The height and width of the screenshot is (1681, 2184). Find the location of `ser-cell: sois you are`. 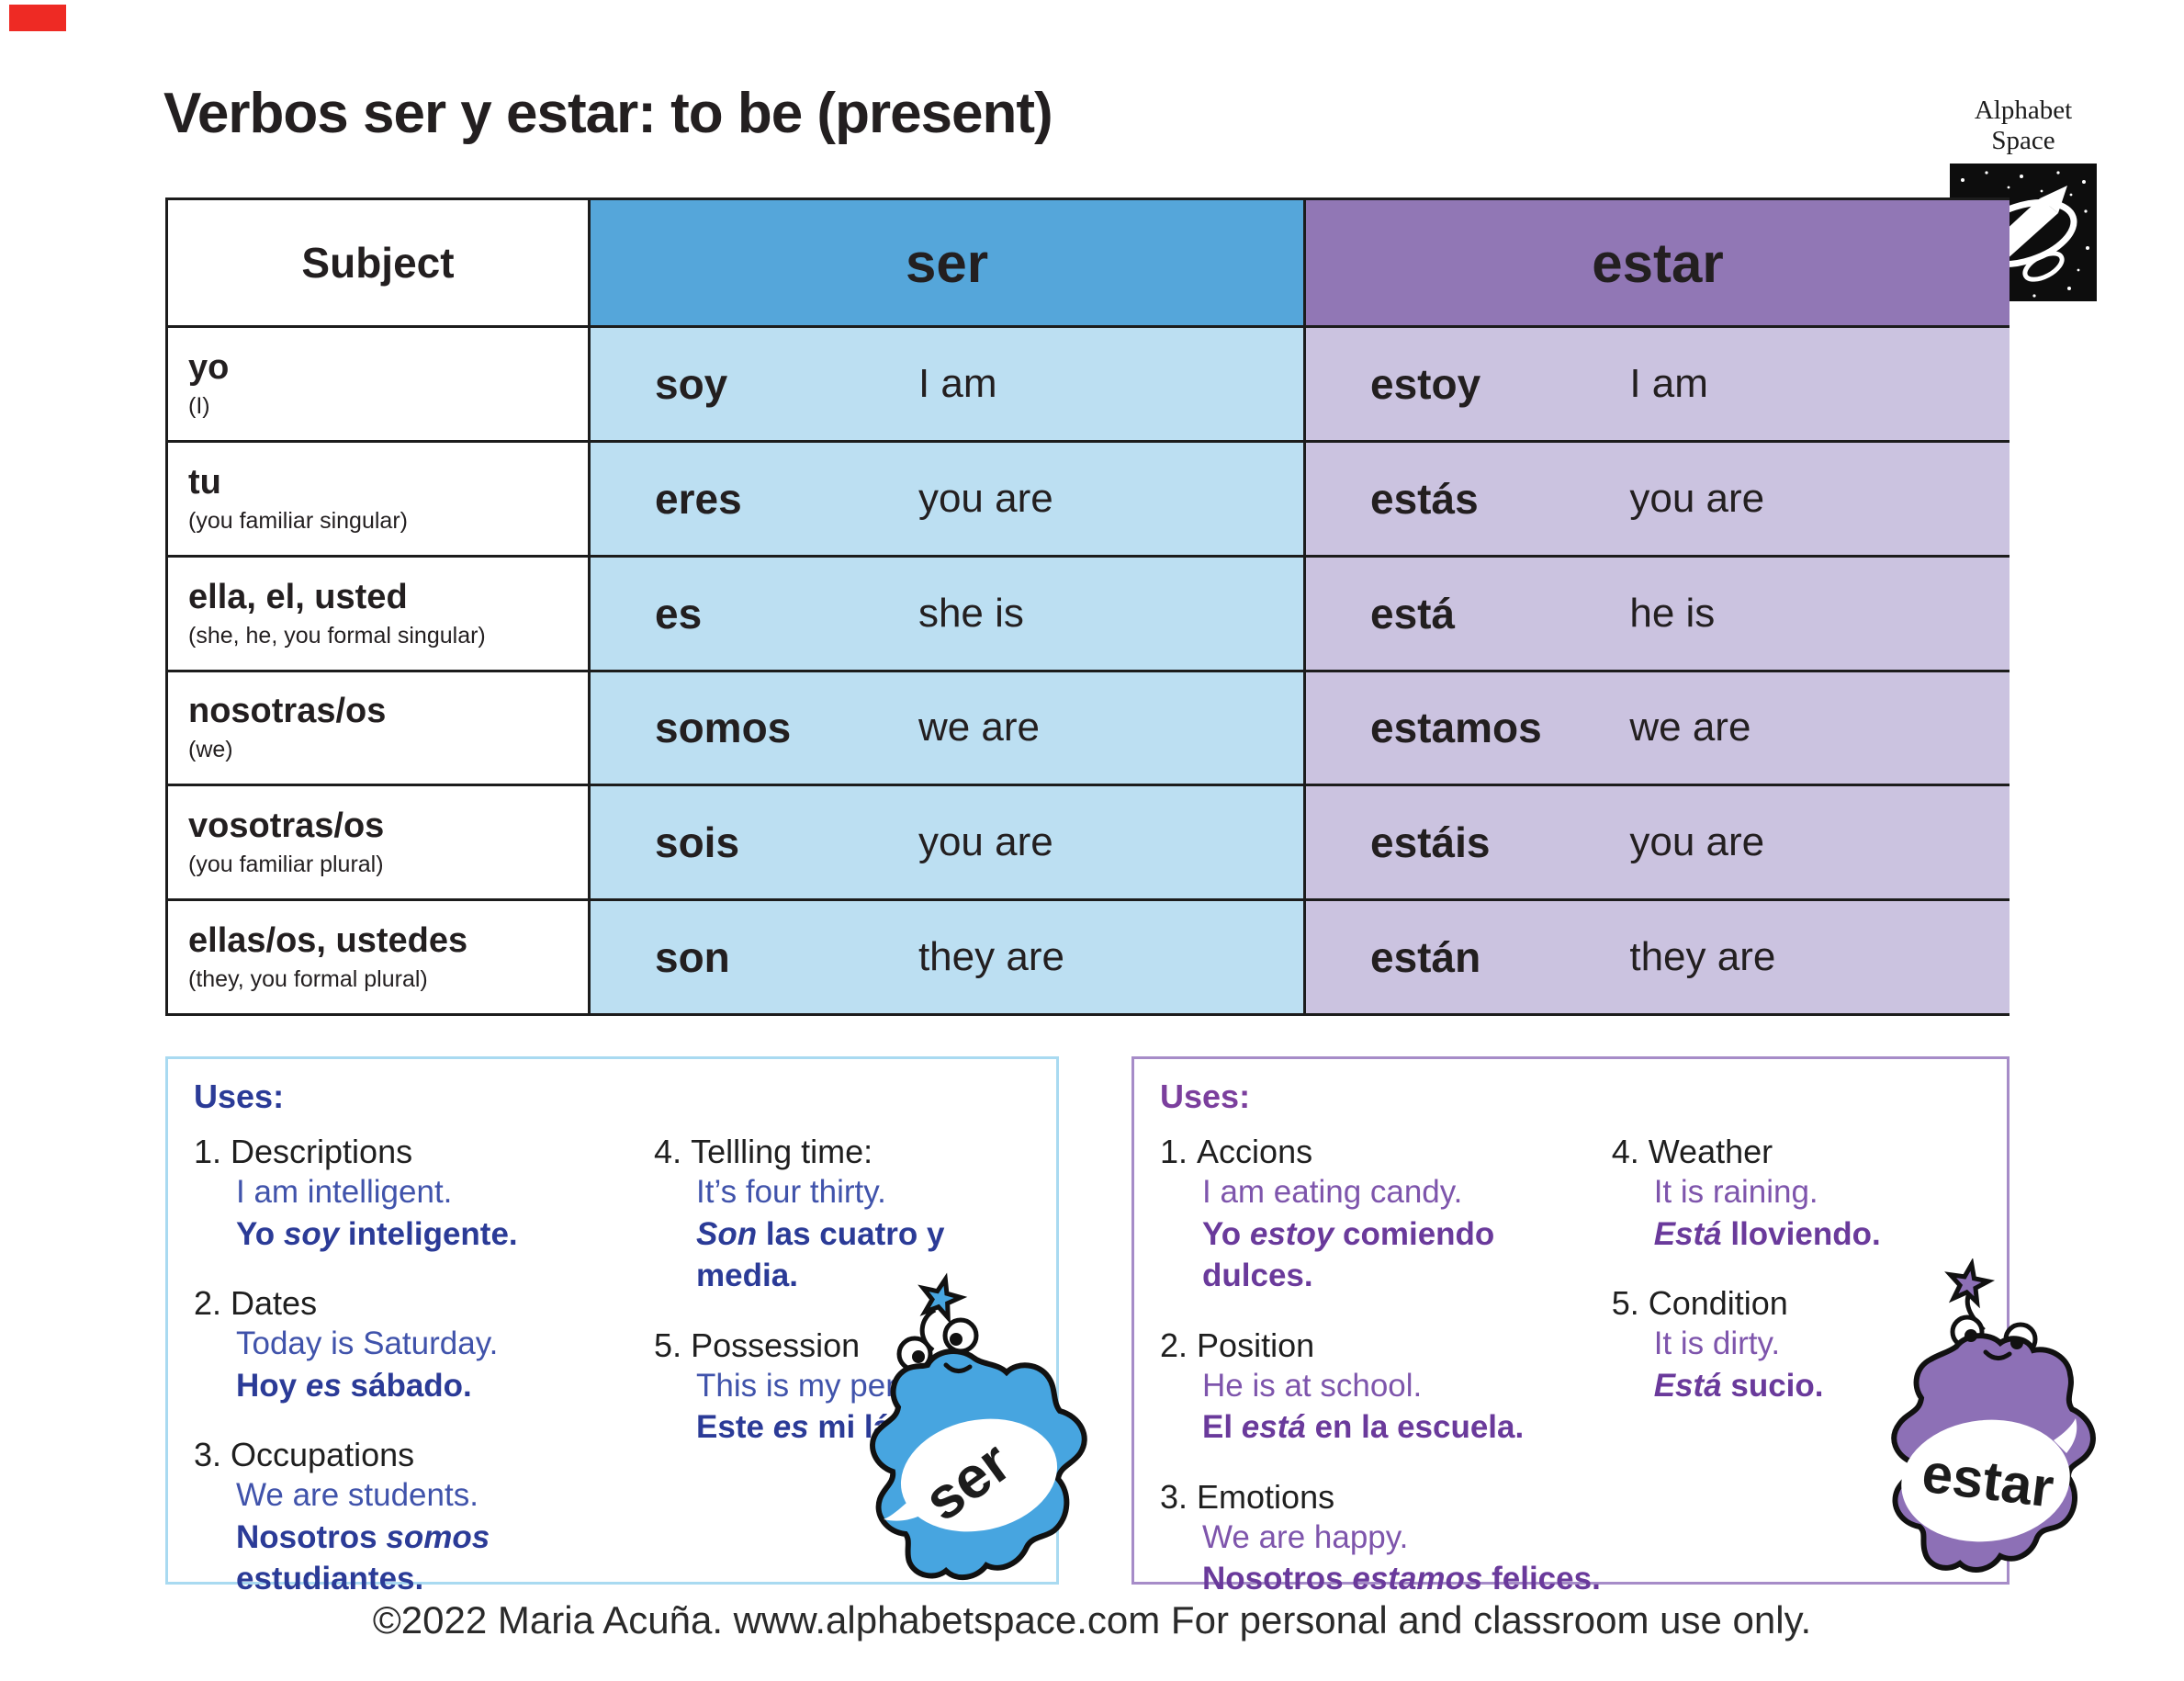

ser-cell: sois you are is located at coordinates (945, 841).